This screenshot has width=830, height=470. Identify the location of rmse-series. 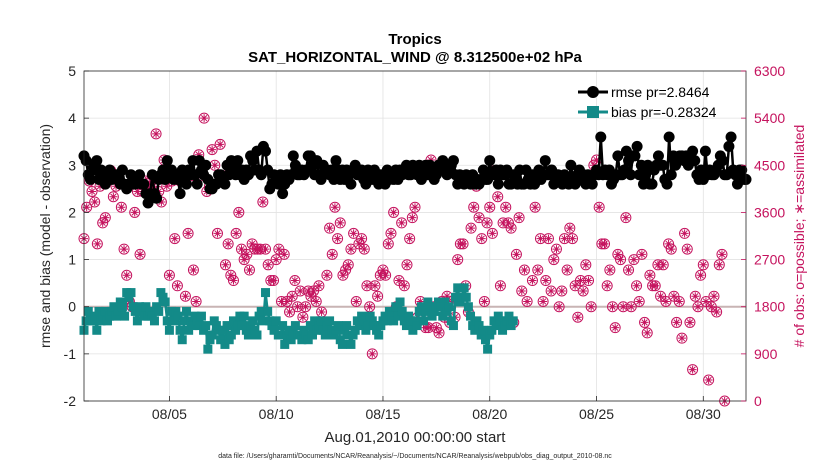
(415, 170).